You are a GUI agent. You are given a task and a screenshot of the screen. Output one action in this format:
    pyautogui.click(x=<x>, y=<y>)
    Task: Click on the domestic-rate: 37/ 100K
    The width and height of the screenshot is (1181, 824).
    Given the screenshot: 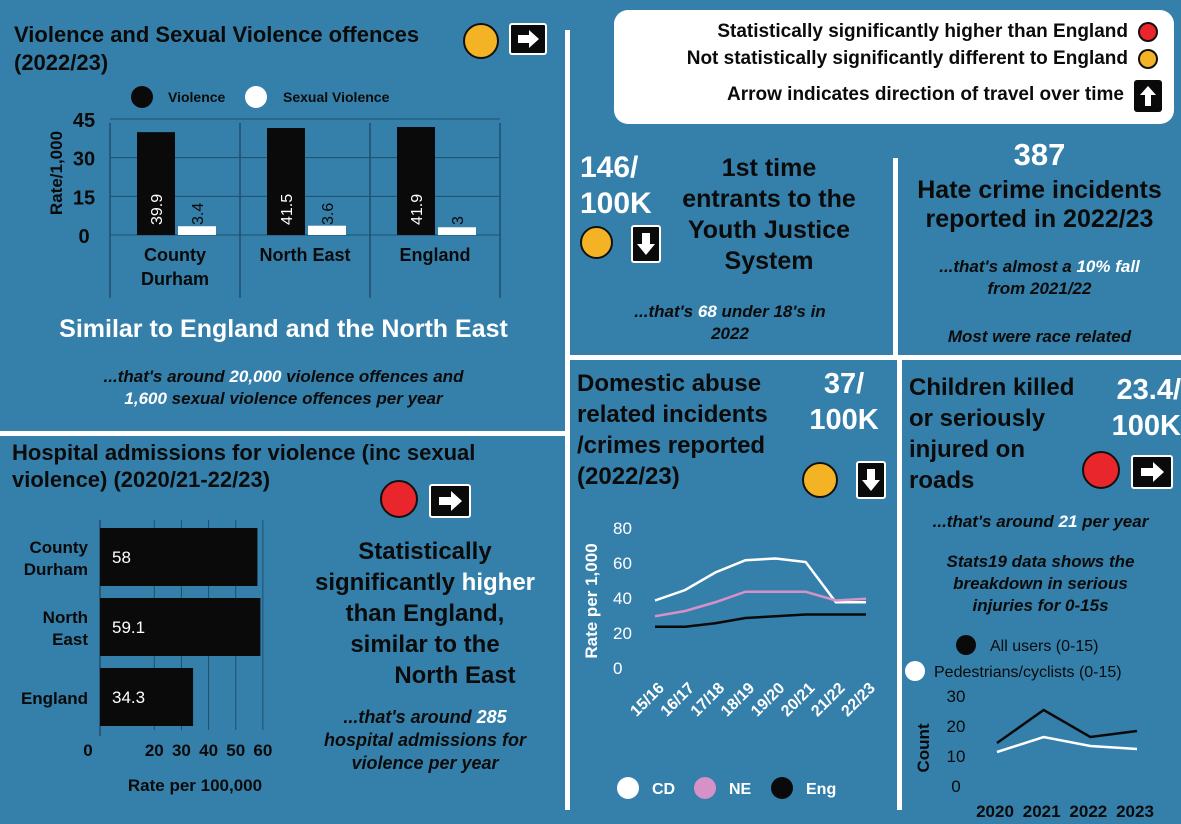 What is the action you would take?
    pyautogui.click(x=844, y=402)
    